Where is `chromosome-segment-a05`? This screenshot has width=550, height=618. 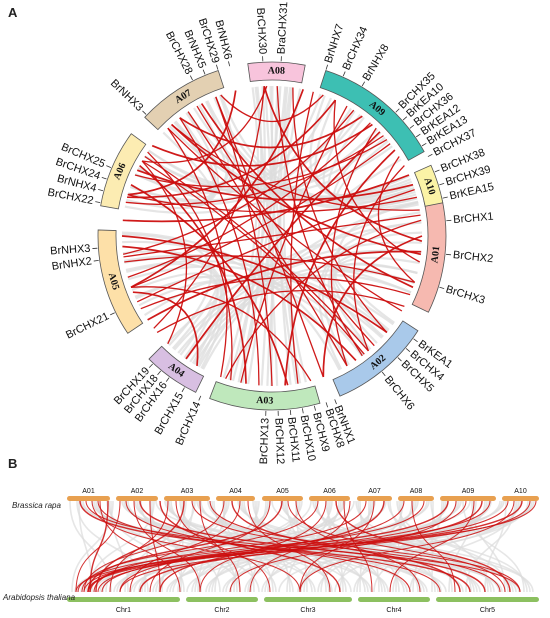
chromosome-segment-a05 is located at coordinates (120, 281).